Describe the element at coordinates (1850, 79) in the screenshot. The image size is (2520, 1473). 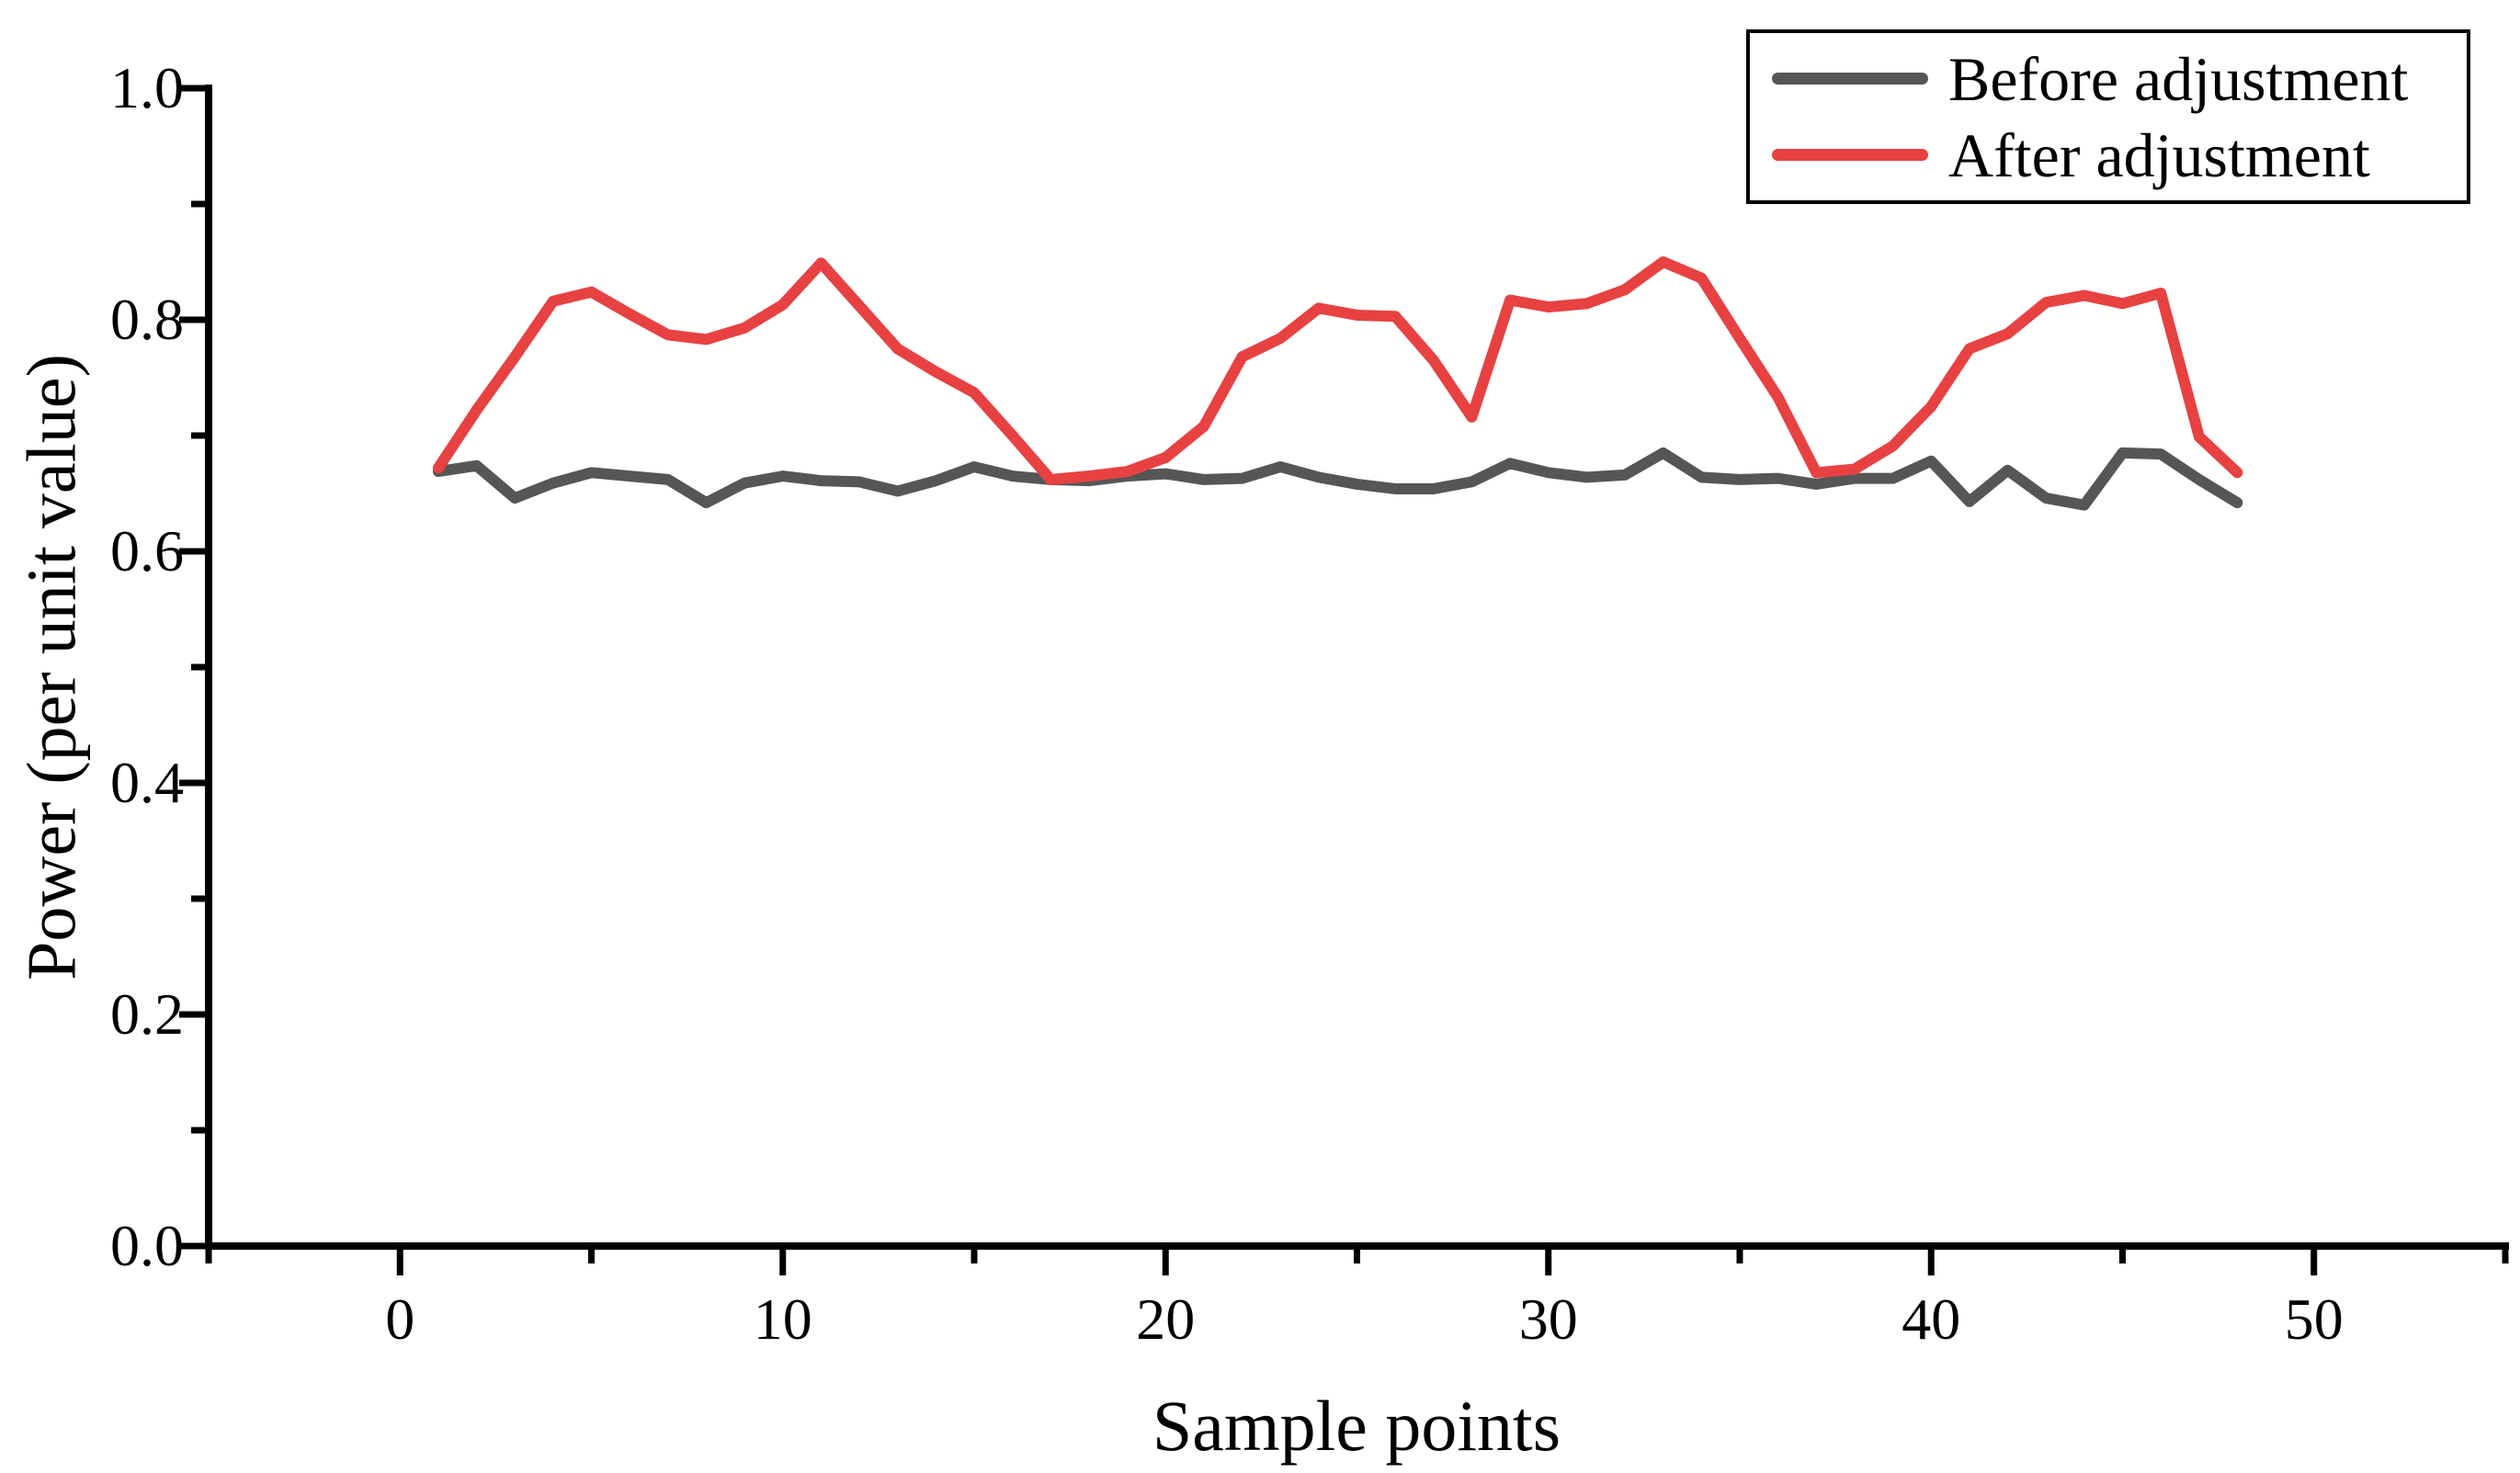
I see `before-adjustment-line-swatch` at that location.